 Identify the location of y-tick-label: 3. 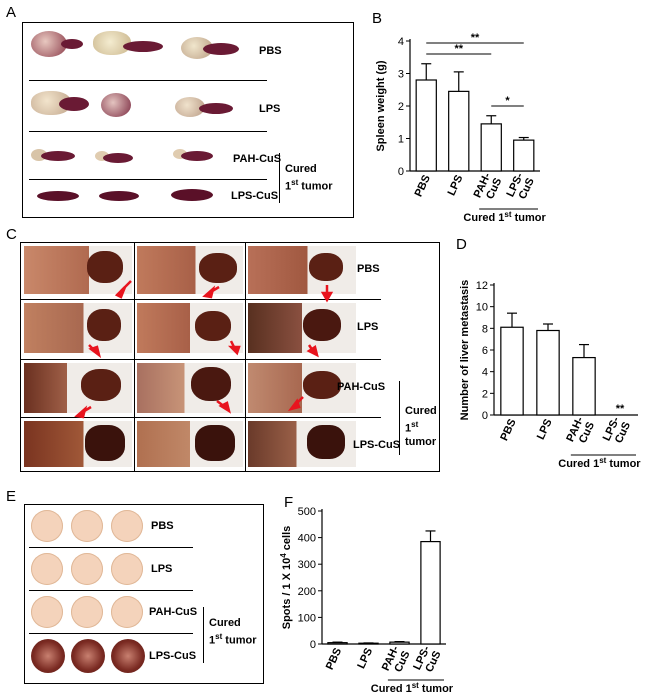
(401, 75).